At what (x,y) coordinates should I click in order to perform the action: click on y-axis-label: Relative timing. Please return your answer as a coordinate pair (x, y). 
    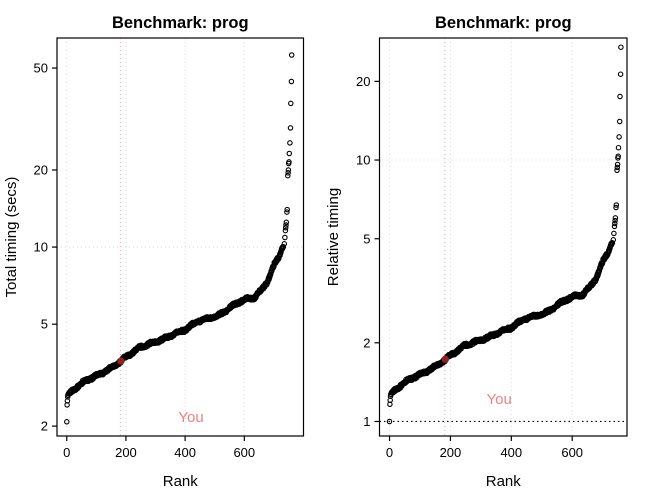
    Looking at the image, I should click on (333, 237).